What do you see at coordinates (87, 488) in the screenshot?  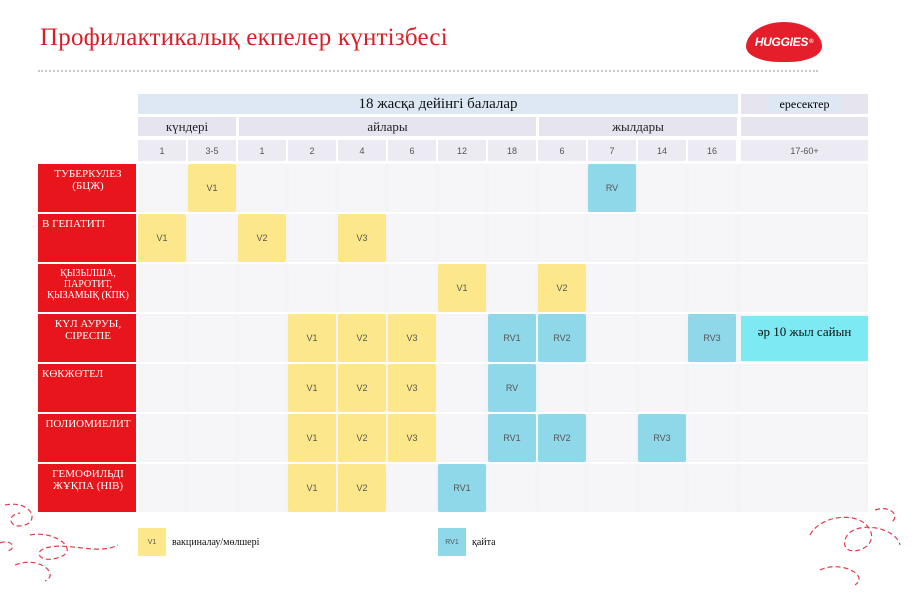 I see `disease-label: ГЕМОФИЛЬДІ ЖҰҚПА (HIB)` at bounding box center [87, 488].